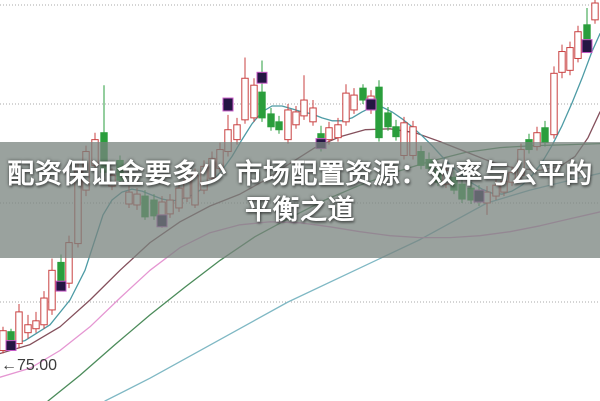  What do you see at coordinates (300, 174) in the screenshot?
I see `caption-line-1: 配资保证金要多少 市场配置资源：效率与公平的` at bounding box center [300, 174].